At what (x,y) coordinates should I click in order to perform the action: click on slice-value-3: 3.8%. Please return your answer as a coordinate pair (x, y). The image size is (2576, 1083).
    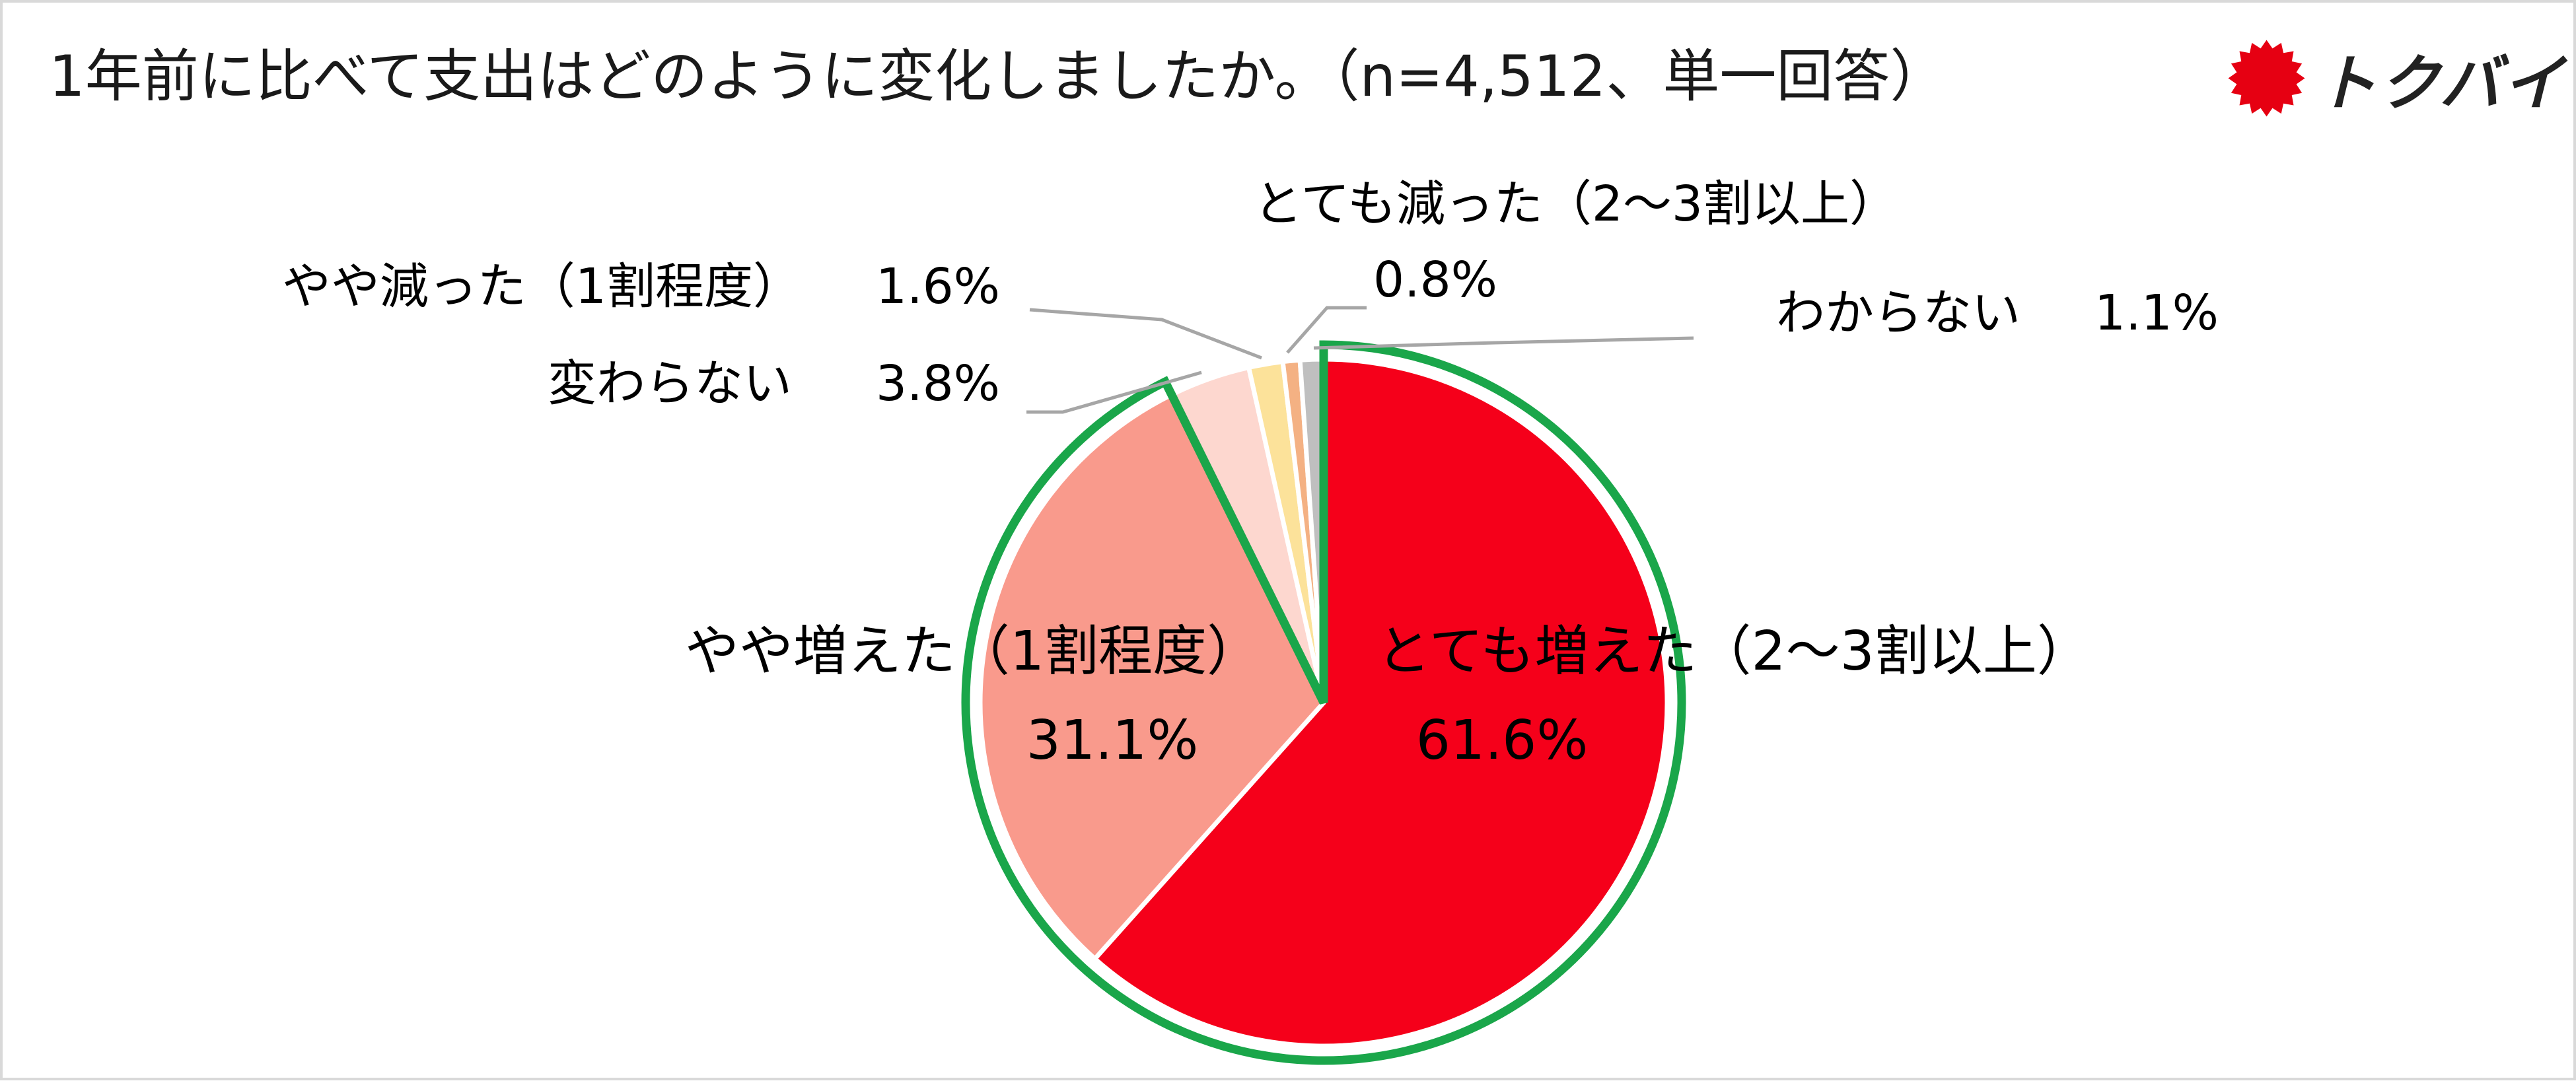
    Looking at the image, I should click on (938, 383).